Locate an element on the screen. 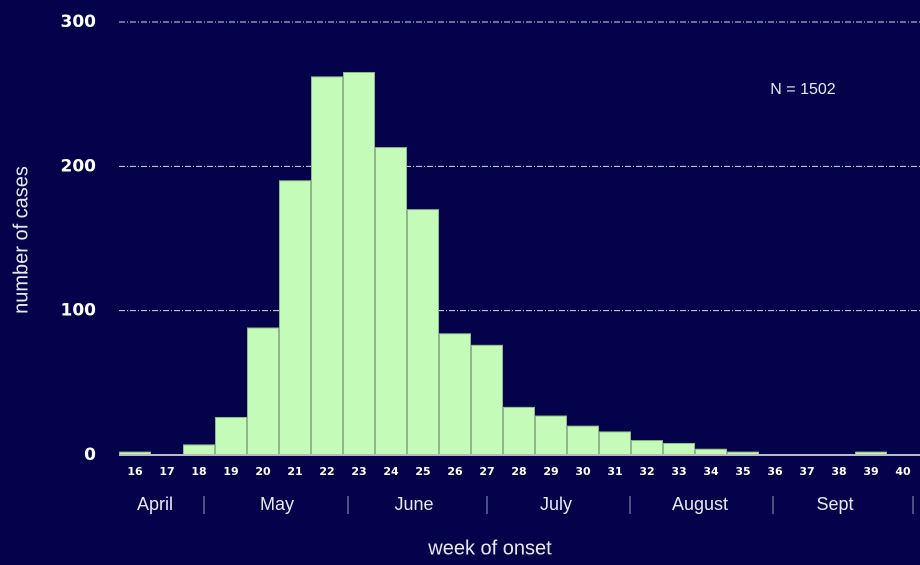 This screenshot has width=920, height=565. x-tick-label: 39 is located at coordinates (870, 471).